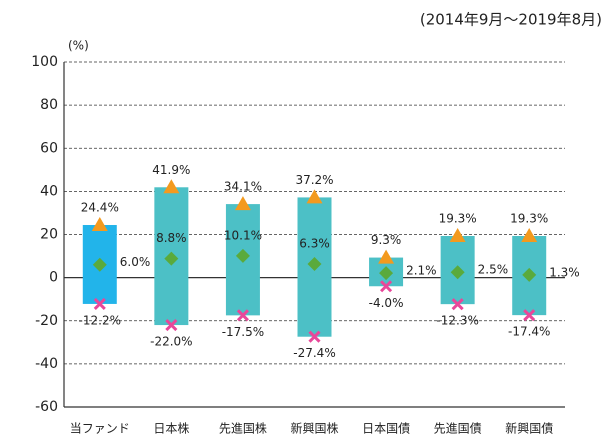  I want to click on x-tick-label: 新興国債, so click(529, 428).